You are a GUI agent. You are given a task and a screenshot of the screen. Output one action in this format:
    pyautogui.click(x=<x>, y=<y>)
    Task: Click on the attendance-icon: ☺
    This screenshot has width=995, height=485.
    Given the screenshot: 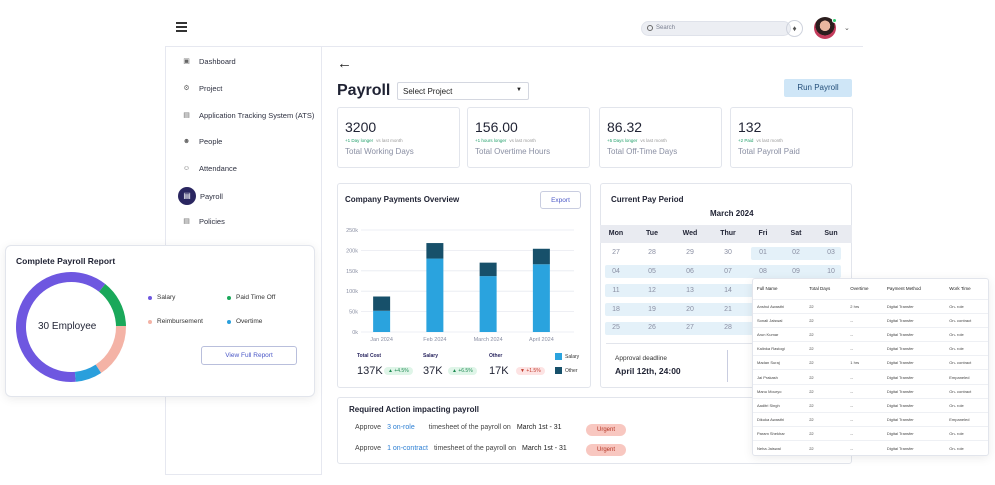 What is the action you would take?
    pyautogui.click(x=186, y=168)
    